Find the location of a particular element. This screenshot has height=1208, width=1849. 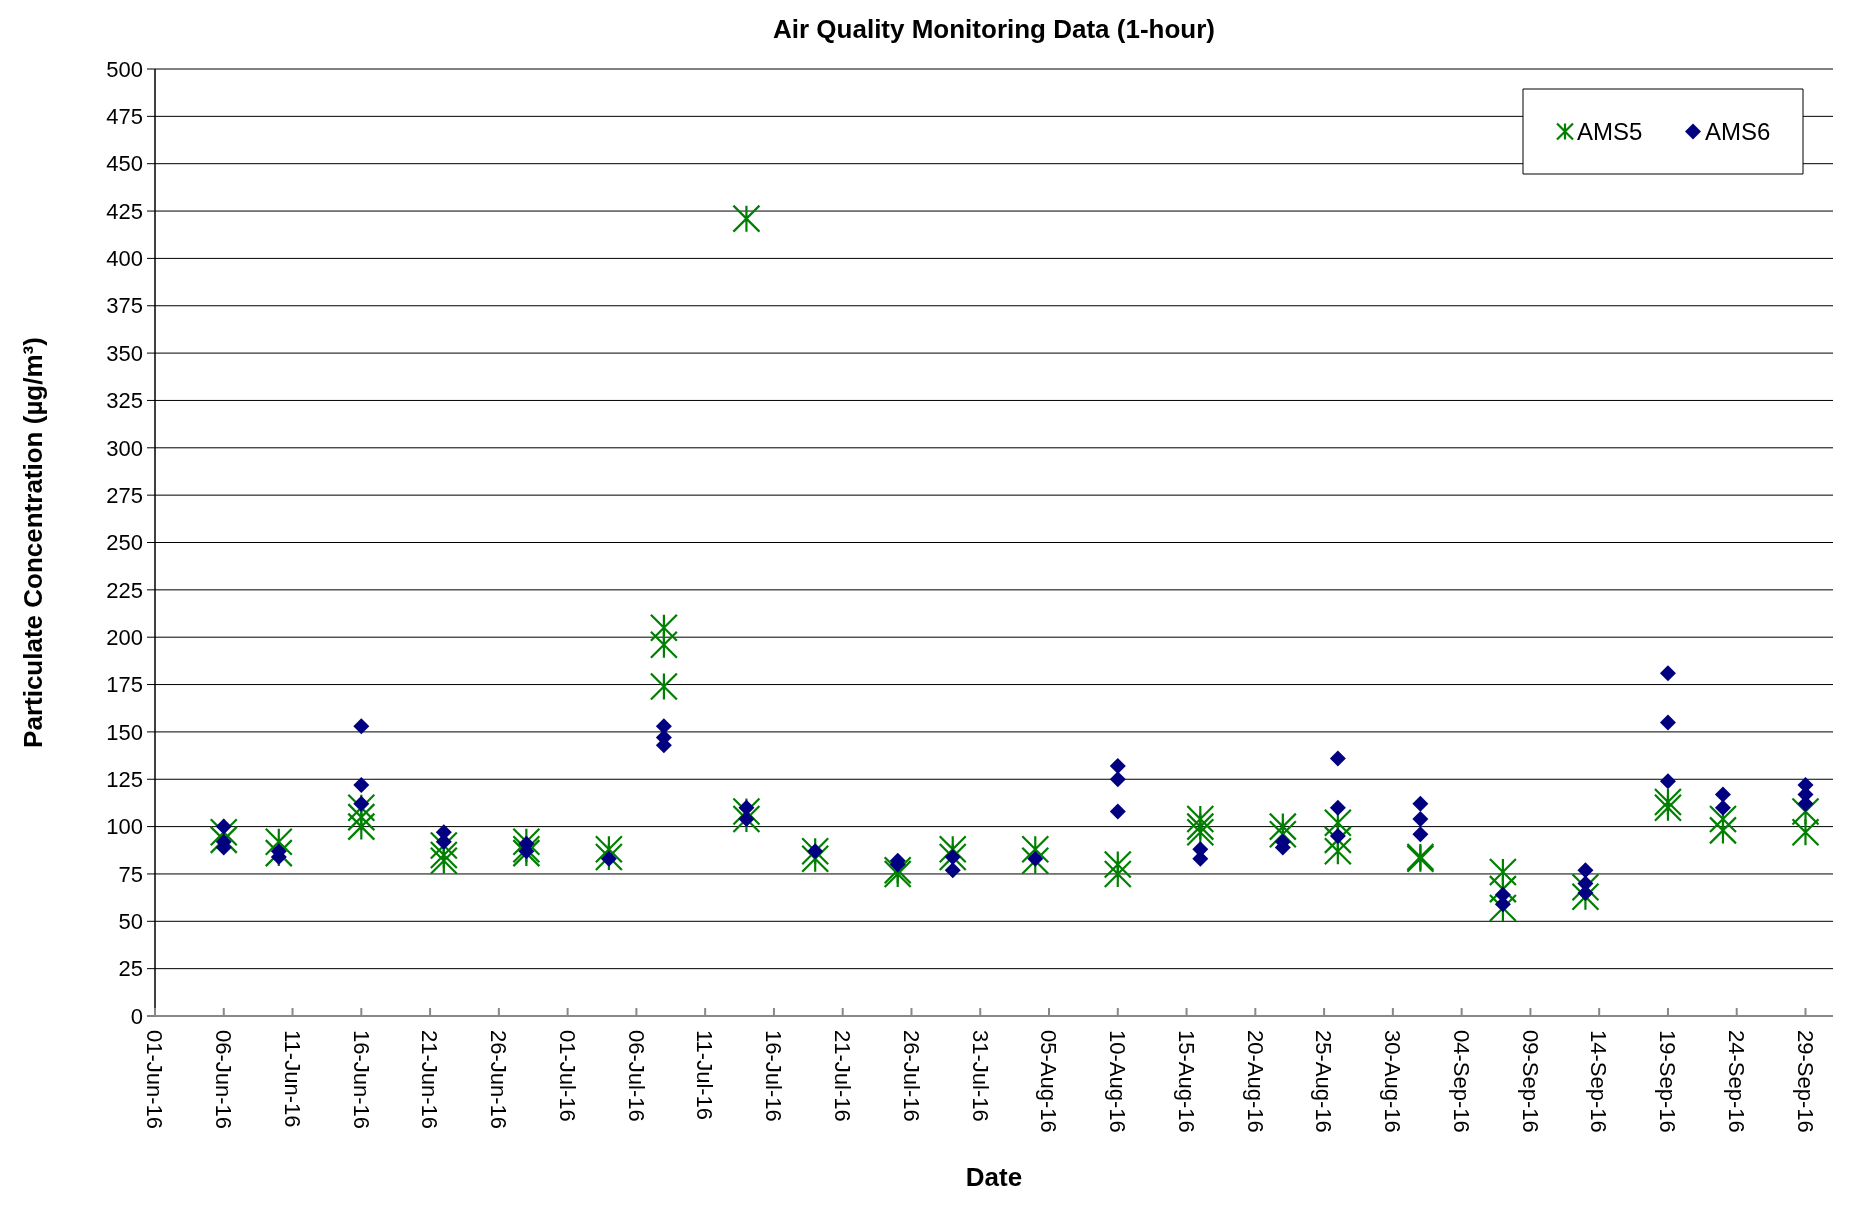

y-tick-label: 375 is located at coordinates (124, 306).